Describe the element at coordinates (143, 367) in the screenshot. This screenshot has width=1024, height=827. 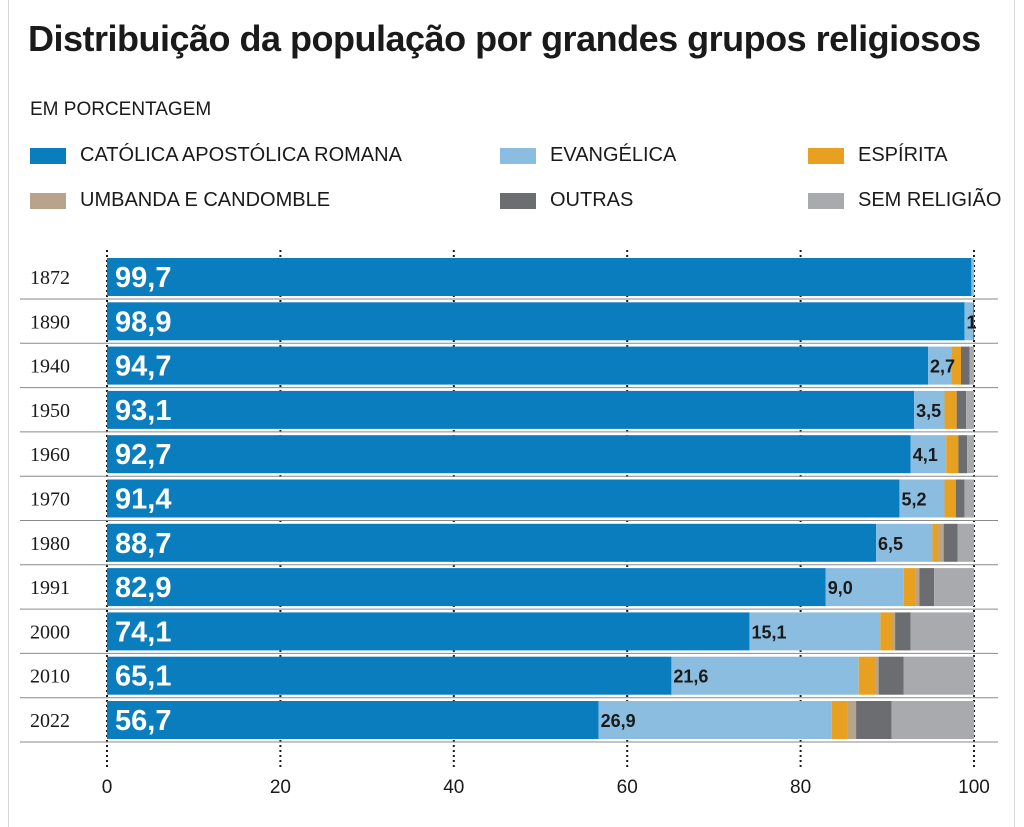
I see `data-label-catolica-1940: 94,7` at that location.